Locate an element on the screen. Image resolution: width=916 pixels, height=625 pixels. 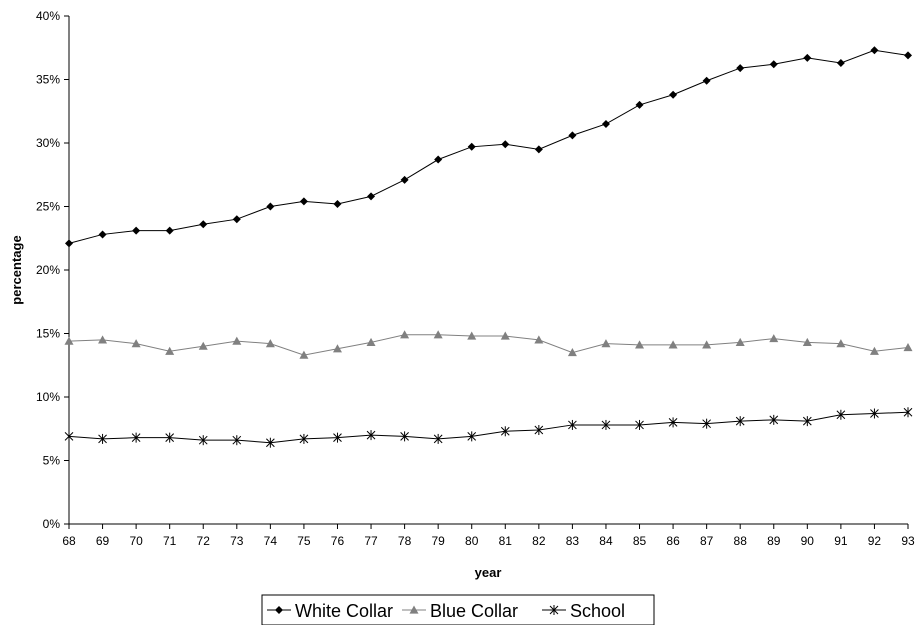
x-tick-label: 84 is located at coordinates (606, 541).